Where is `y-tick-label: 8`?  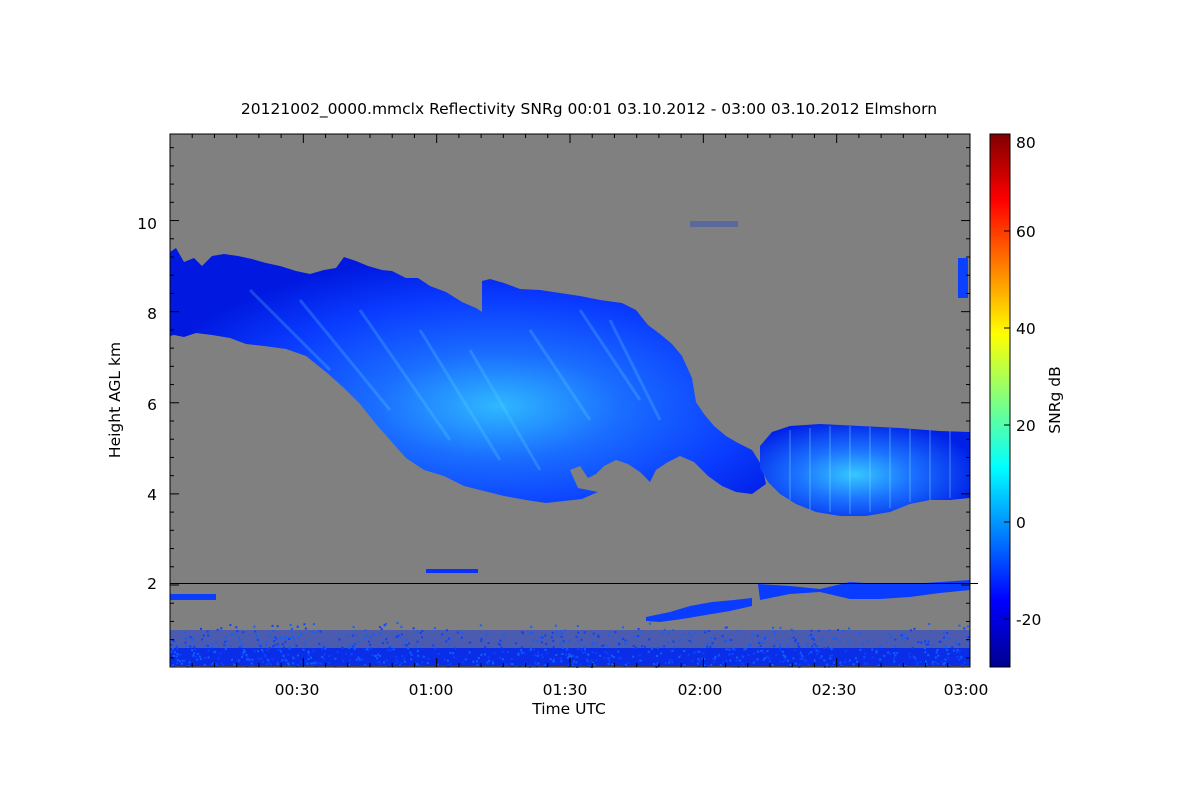 y-tick-label: 8 is located at coordinates (152, 314).